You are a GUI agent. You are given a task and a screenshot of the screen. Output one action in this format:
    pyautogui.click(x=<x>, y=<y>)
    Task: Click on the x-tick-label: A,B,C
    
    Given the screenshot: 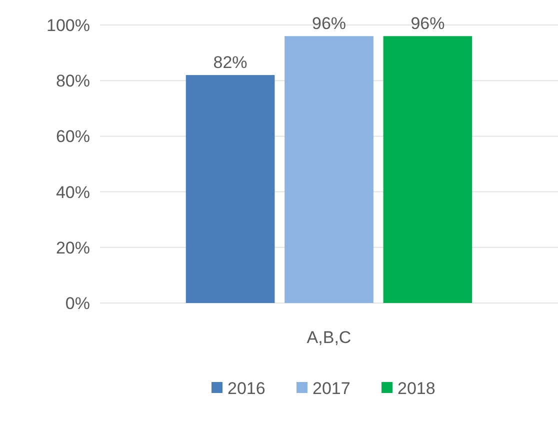 What is the action you would take?
    pyautogui.click(x=329, y=337)
    